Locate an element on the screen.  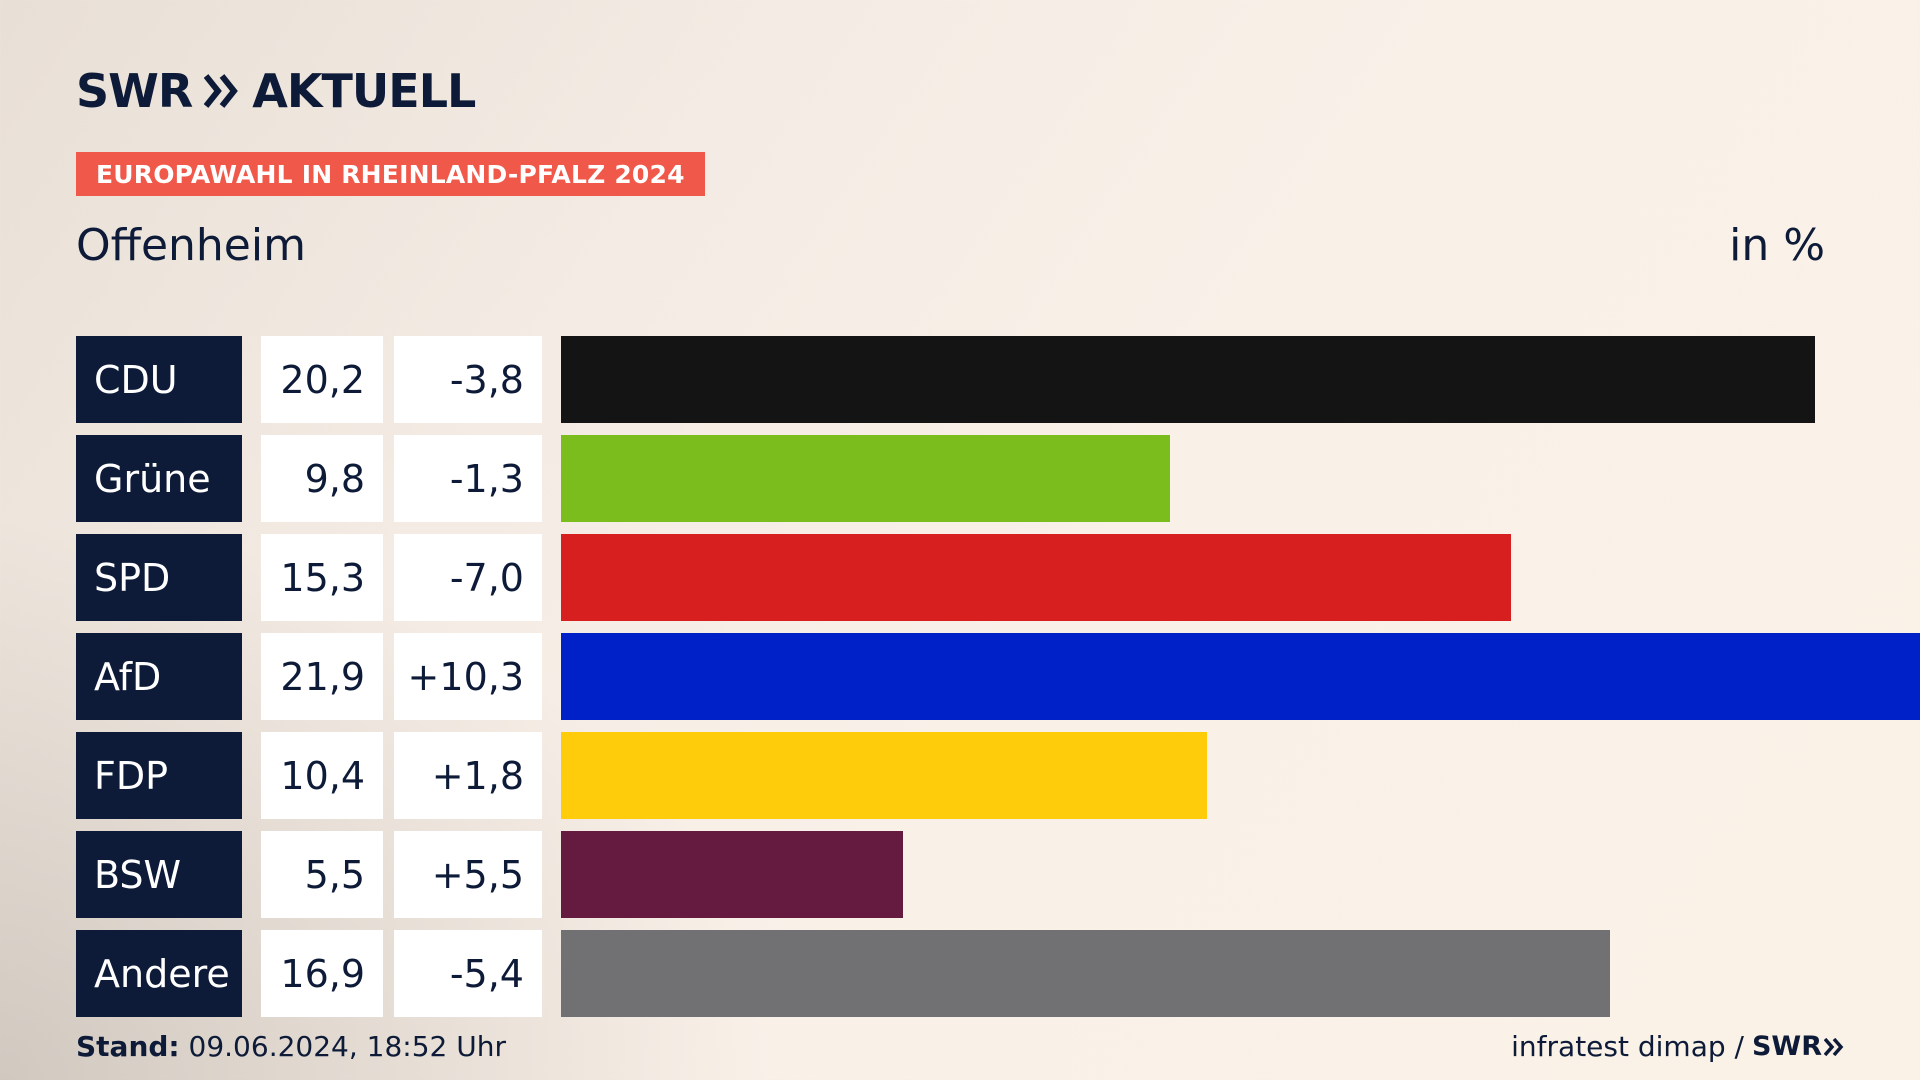
result-row: CDU 20,2 -3,8 is located at coordinates (961, 379).